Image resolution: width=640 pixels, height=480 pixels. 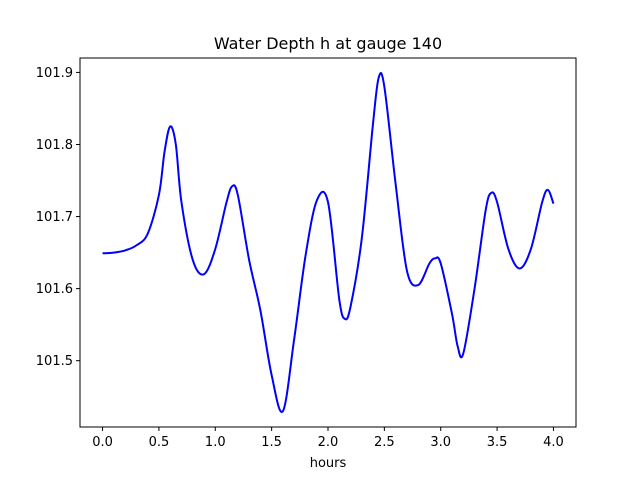 I want to click on x-tick-label: 2.5, so click(x=384, y=442).